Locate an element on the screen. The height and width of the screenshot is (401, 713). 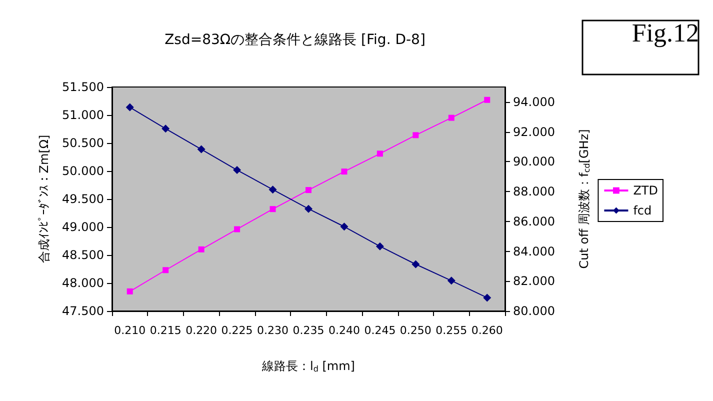
y2-tick-label: 94.000 is located at coordinates (534, 101).